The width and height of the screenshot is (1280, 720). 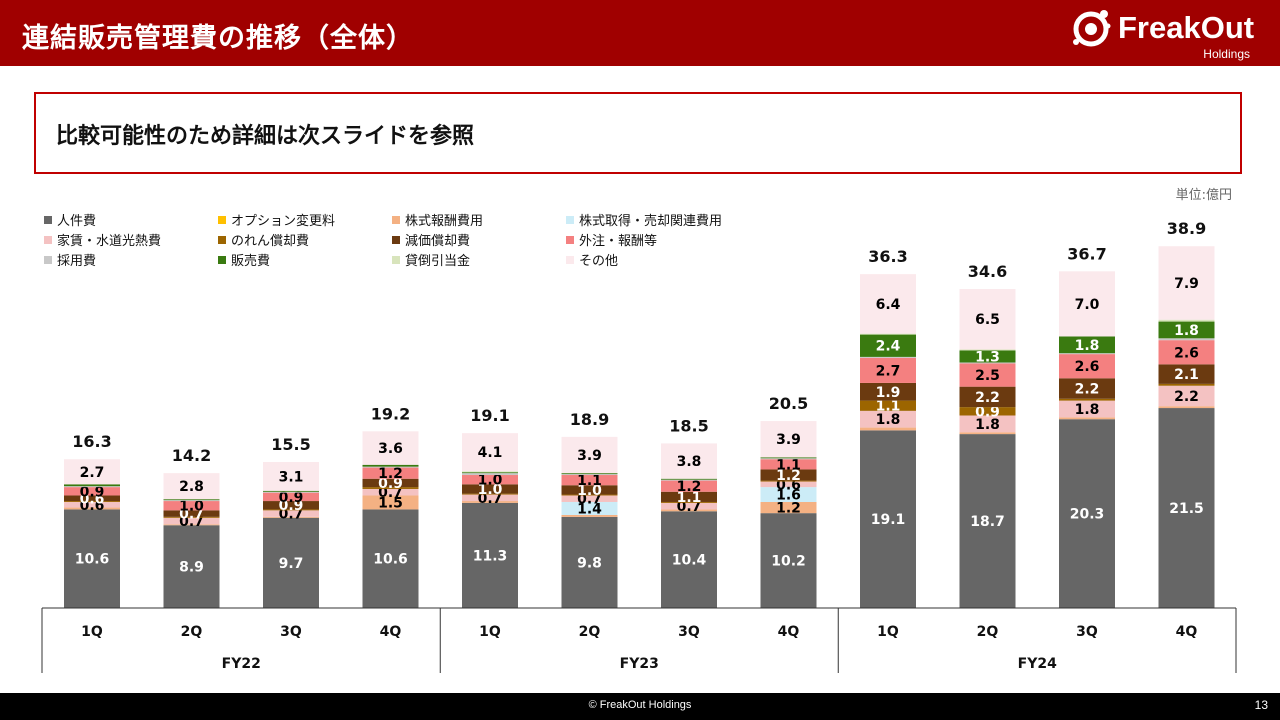 I want to click on data-label: 1.9, so click(x=888, y=393).